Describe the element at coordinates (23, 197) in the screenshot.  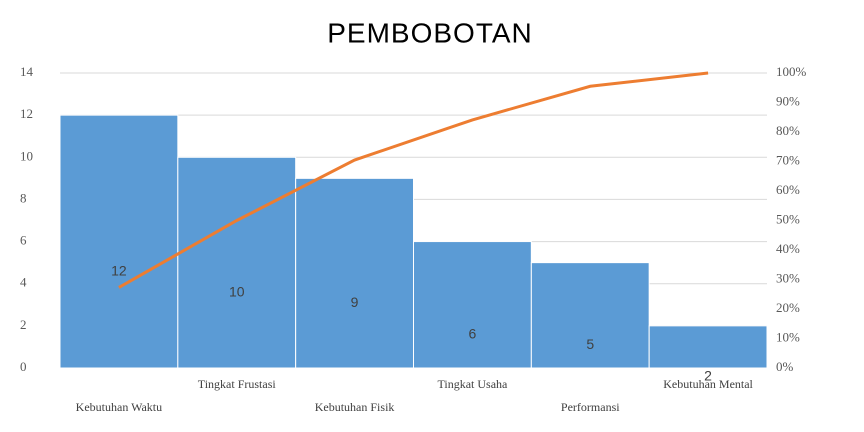
I see `y-tick-label: 8` at that location.